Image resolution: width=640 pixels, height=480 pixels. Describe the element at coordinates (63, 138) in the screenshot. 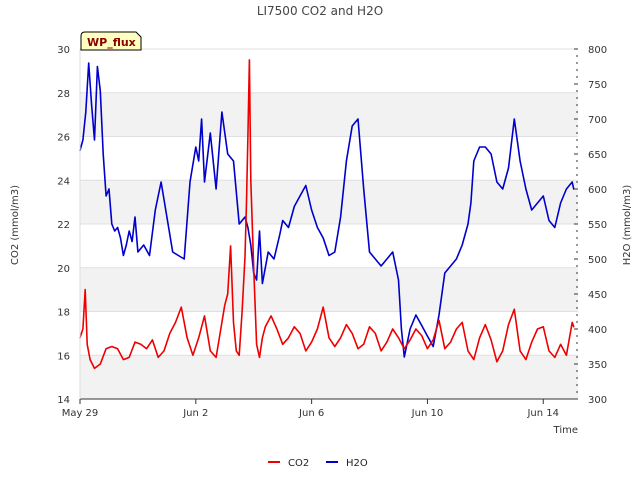

I see `left-y-tick-label: 26` at that location.